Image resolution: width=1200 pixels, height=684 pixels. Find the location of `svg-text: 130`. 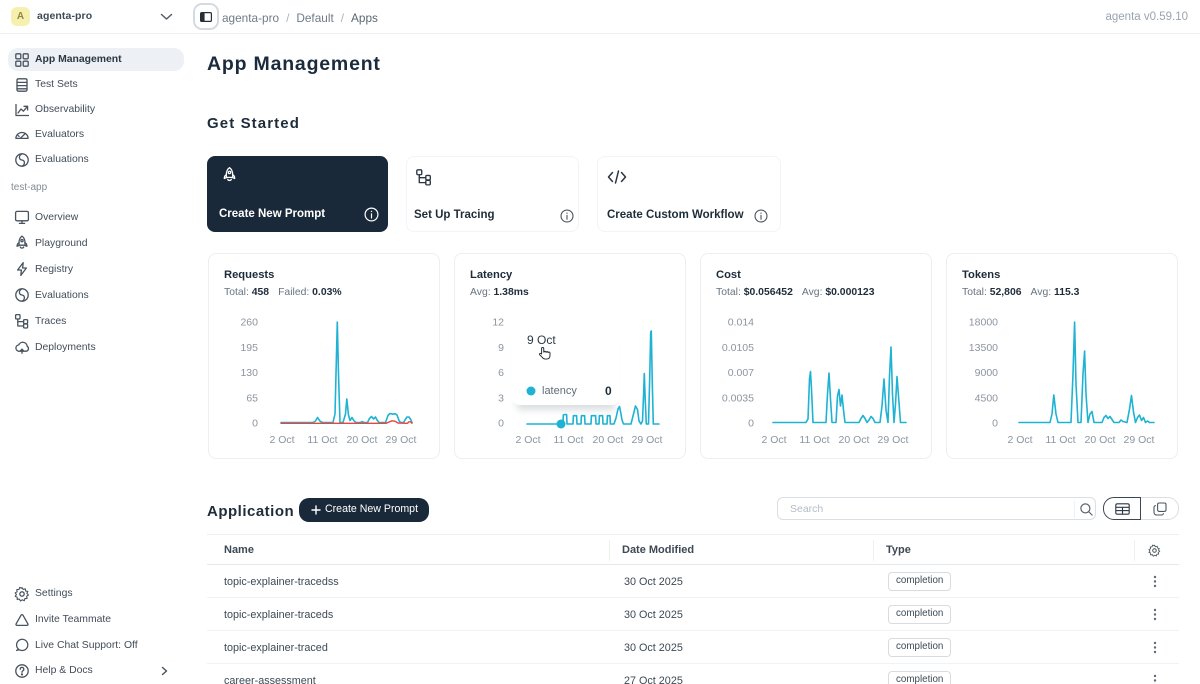

svg-text: 130 is located at coordinates (249, 373).